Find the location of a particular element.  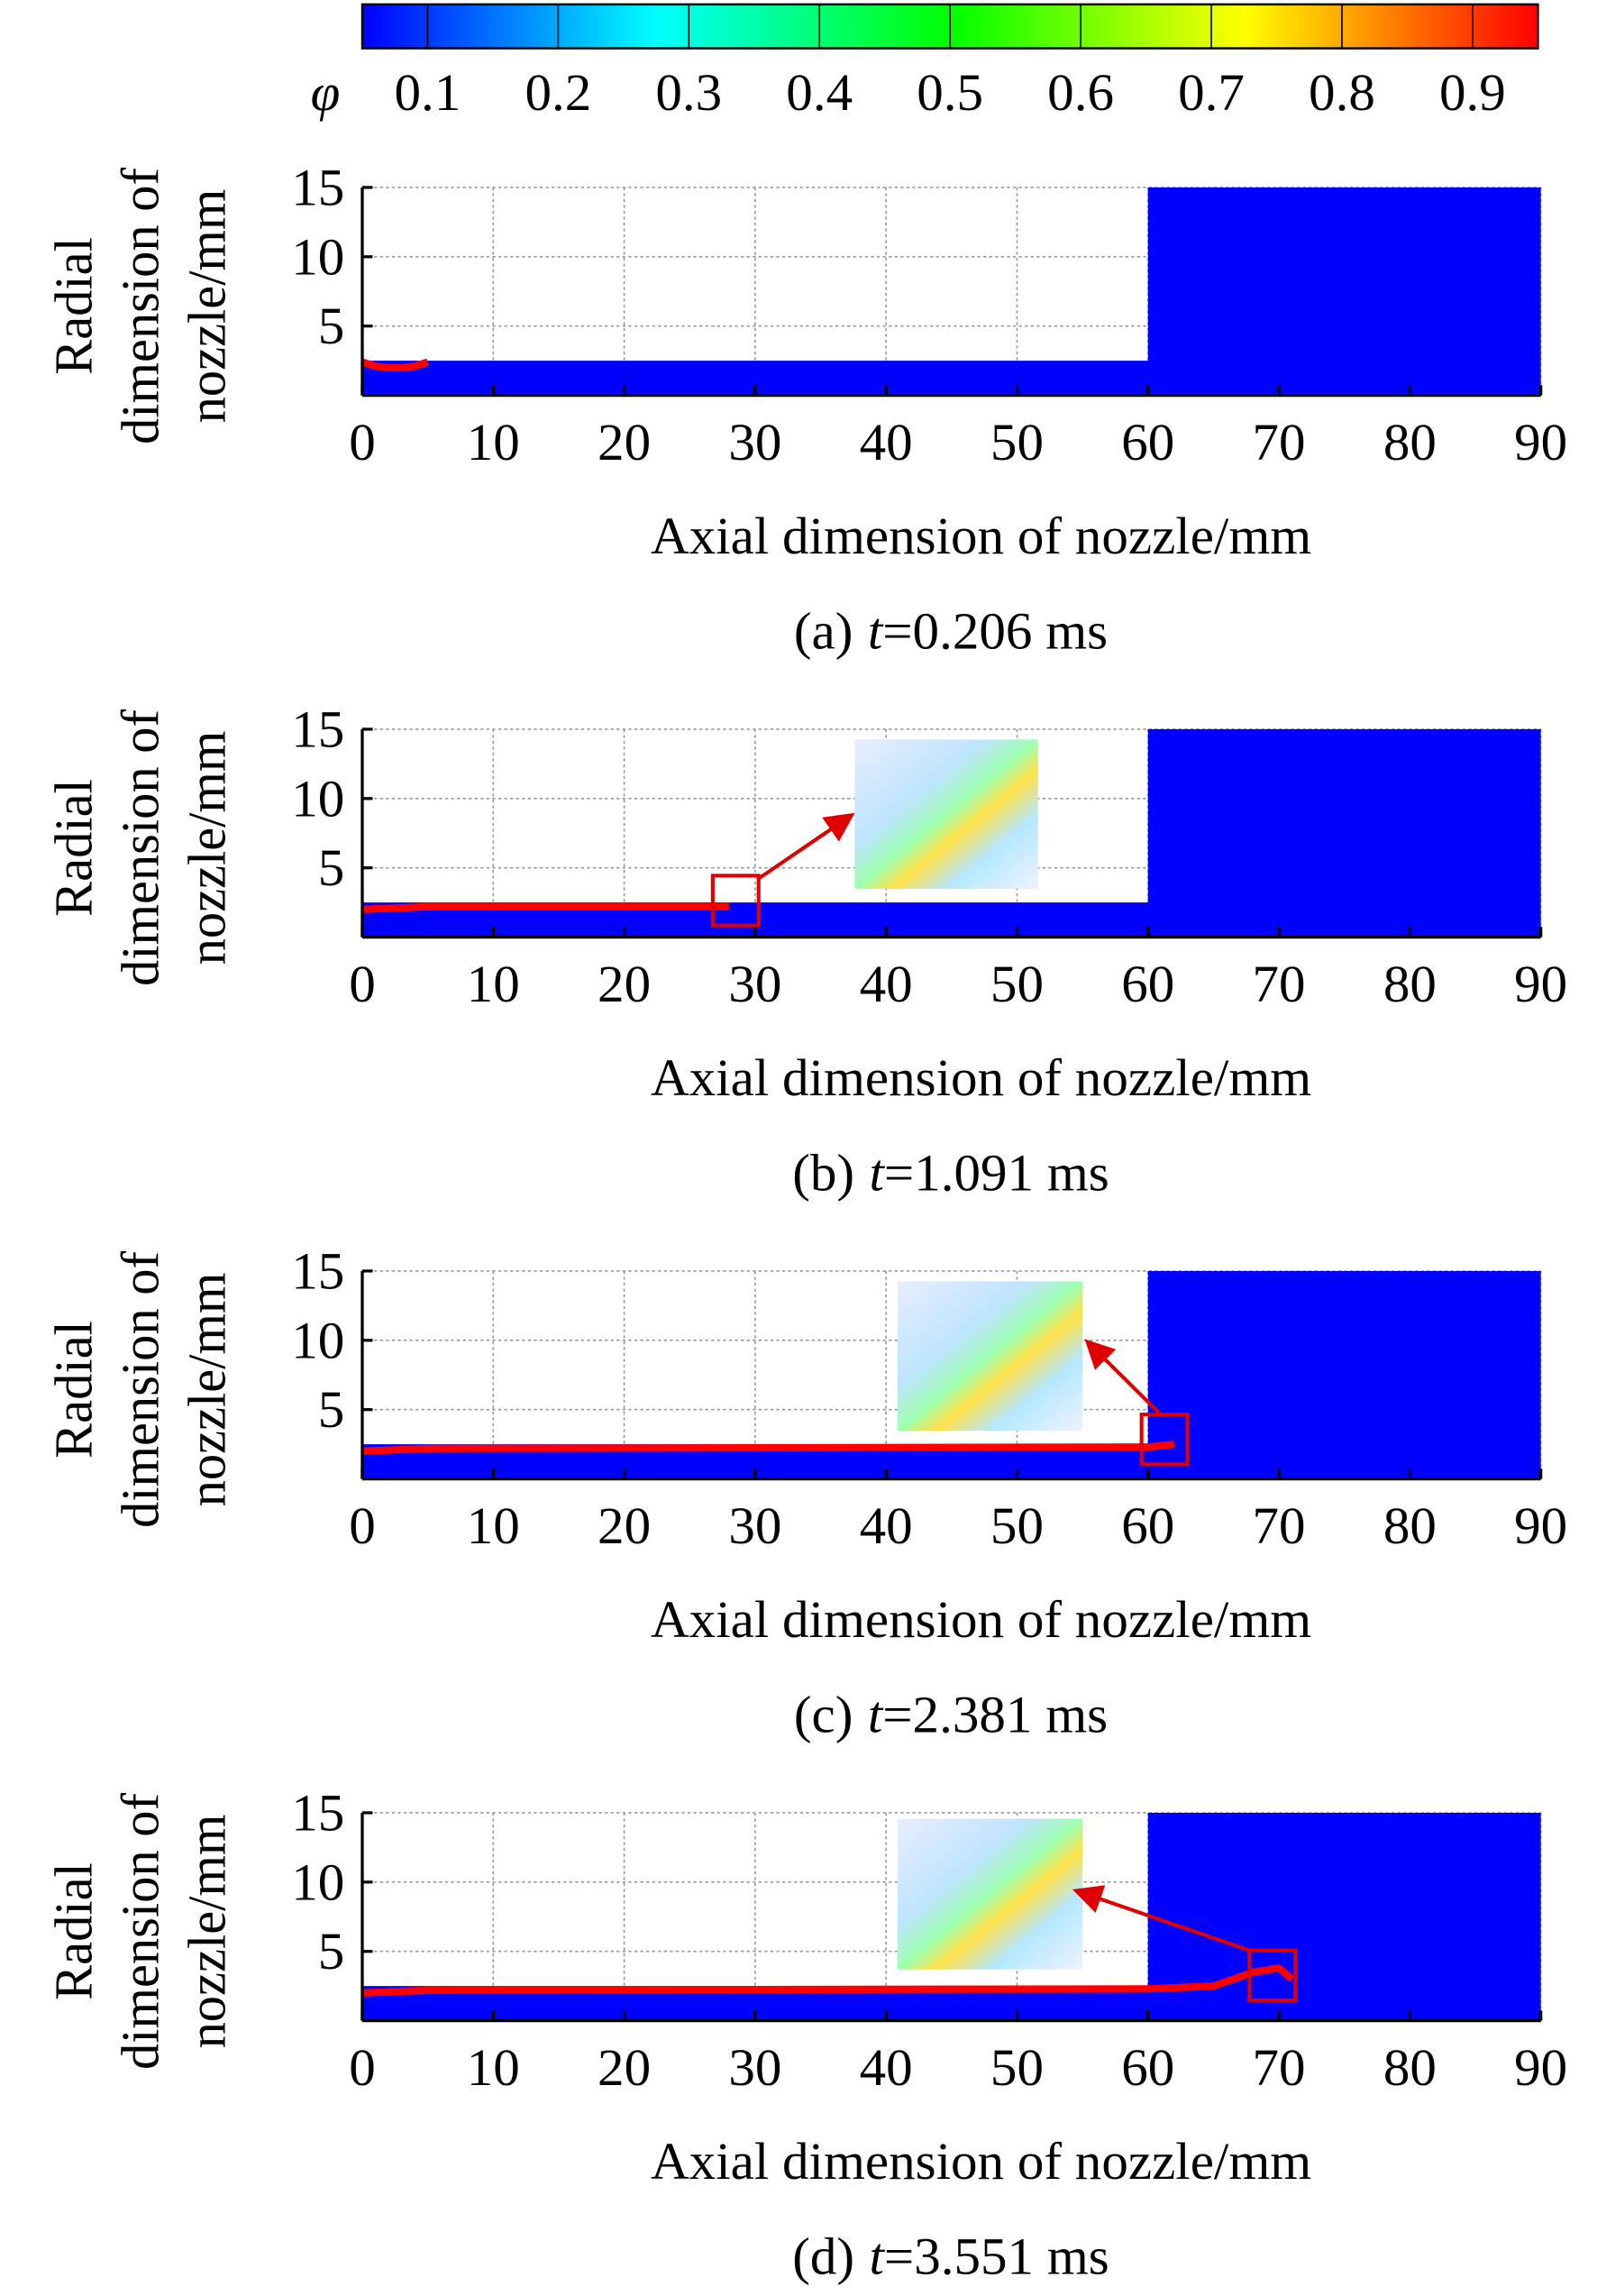

caption-value: =3.551 ms is located at coordinates (996, 2257).